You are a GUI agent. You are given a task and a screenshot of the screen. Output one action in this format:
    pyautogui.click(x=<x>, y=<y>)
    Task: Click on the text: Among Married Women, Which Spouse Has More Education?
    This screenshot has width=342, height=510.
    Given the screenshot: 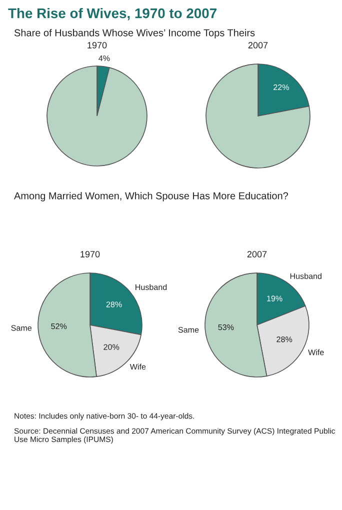 What is the action you would take?
    pyautogui.click(x=151, y=197)
    